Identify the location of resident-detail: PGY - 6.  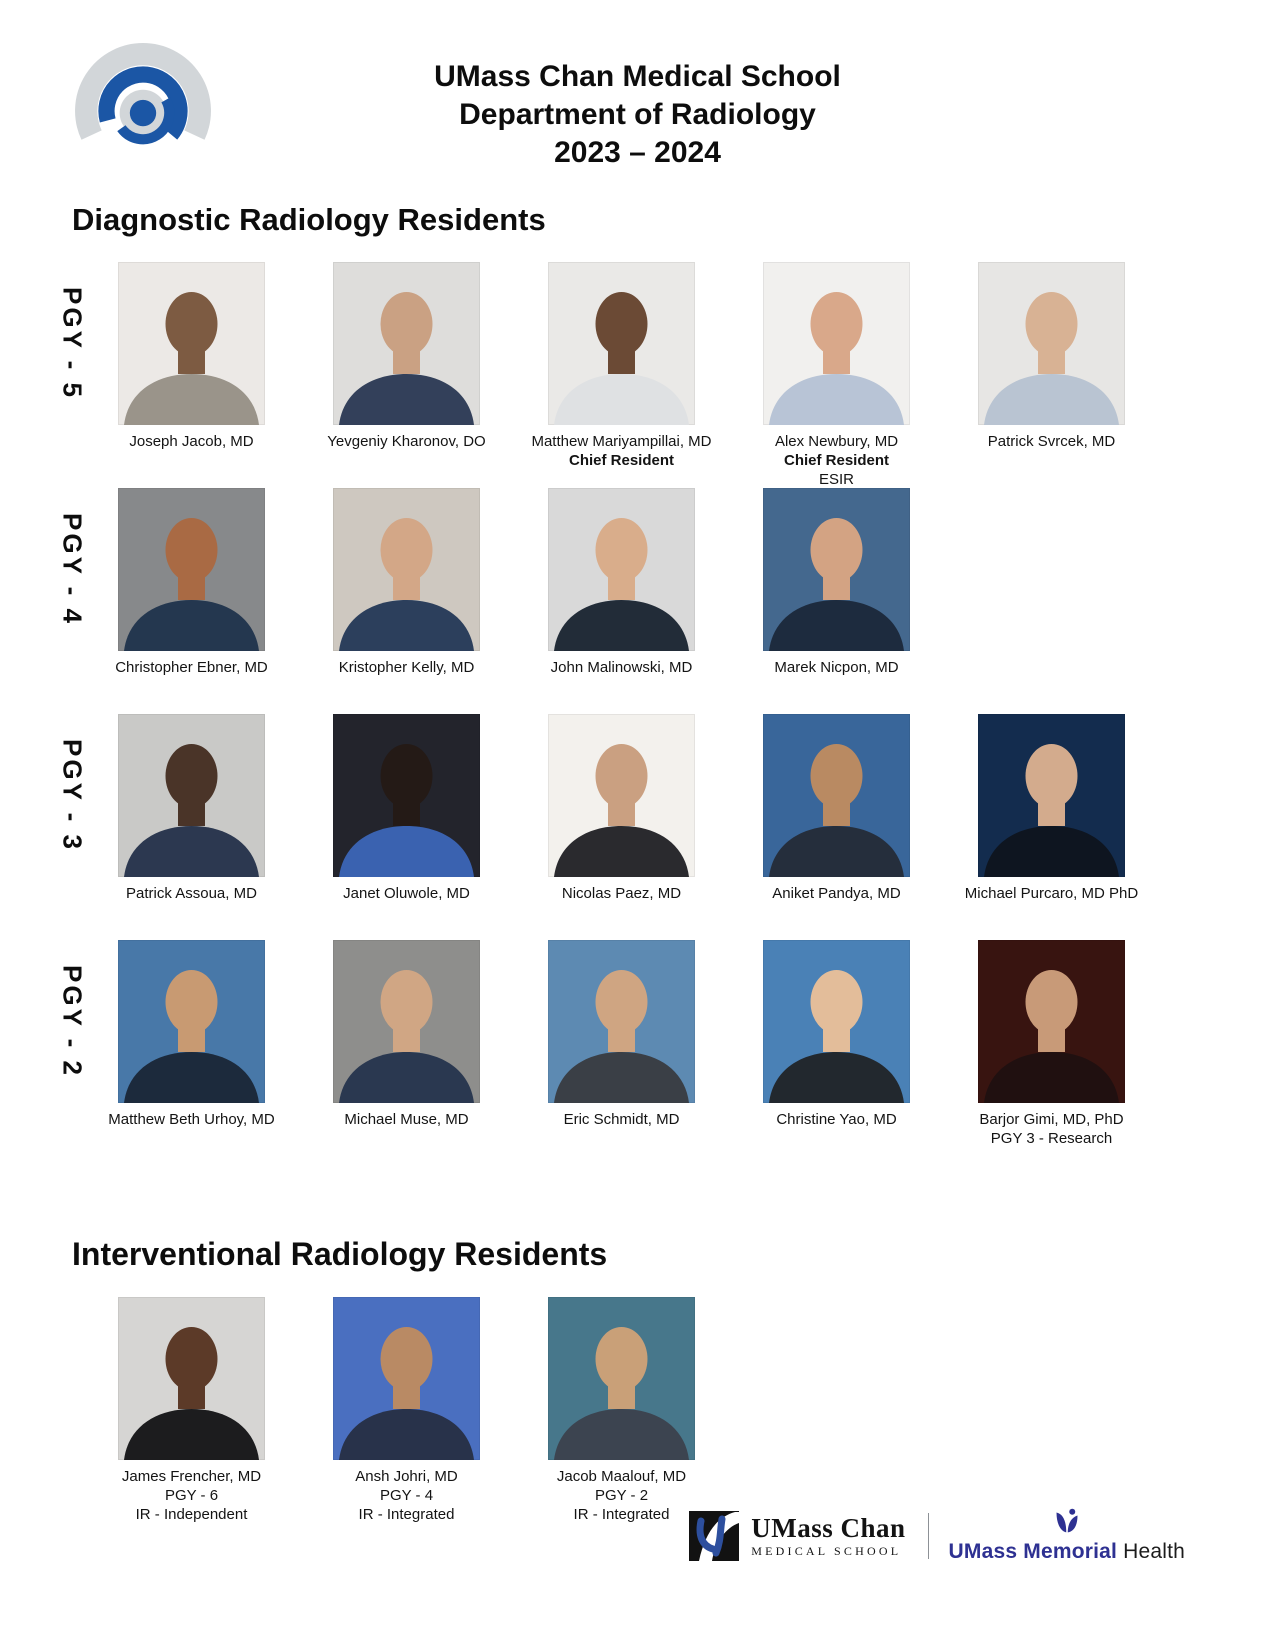
(191, 1495).